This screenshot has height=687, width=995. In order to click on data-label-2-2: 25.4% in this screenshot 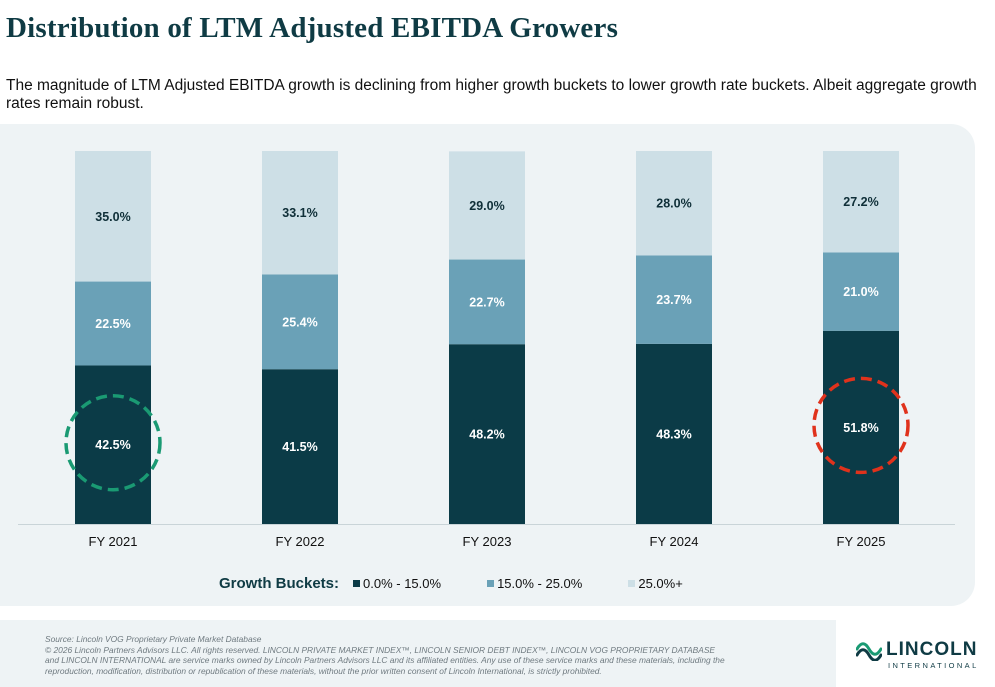, I will do `click(299, 322)`.